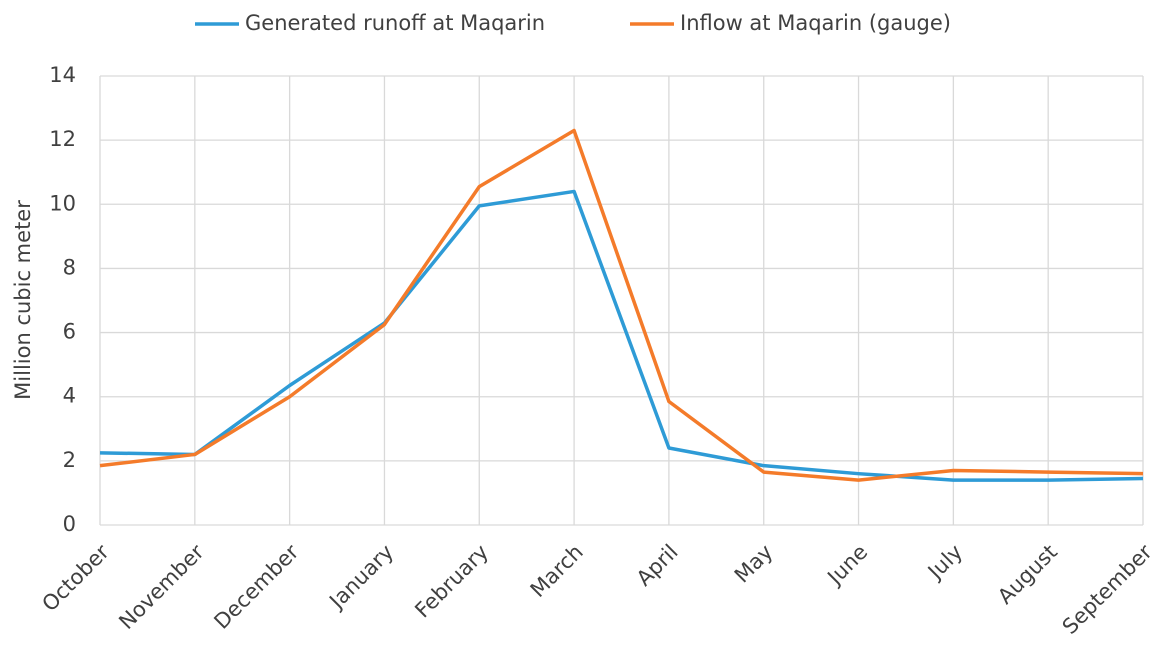 Image resolution: width=1157 pixels, height=651 pixels. Describe the element at coordinates (451, 581) in the screenshot. I see `x-tick-label: February` at that location.